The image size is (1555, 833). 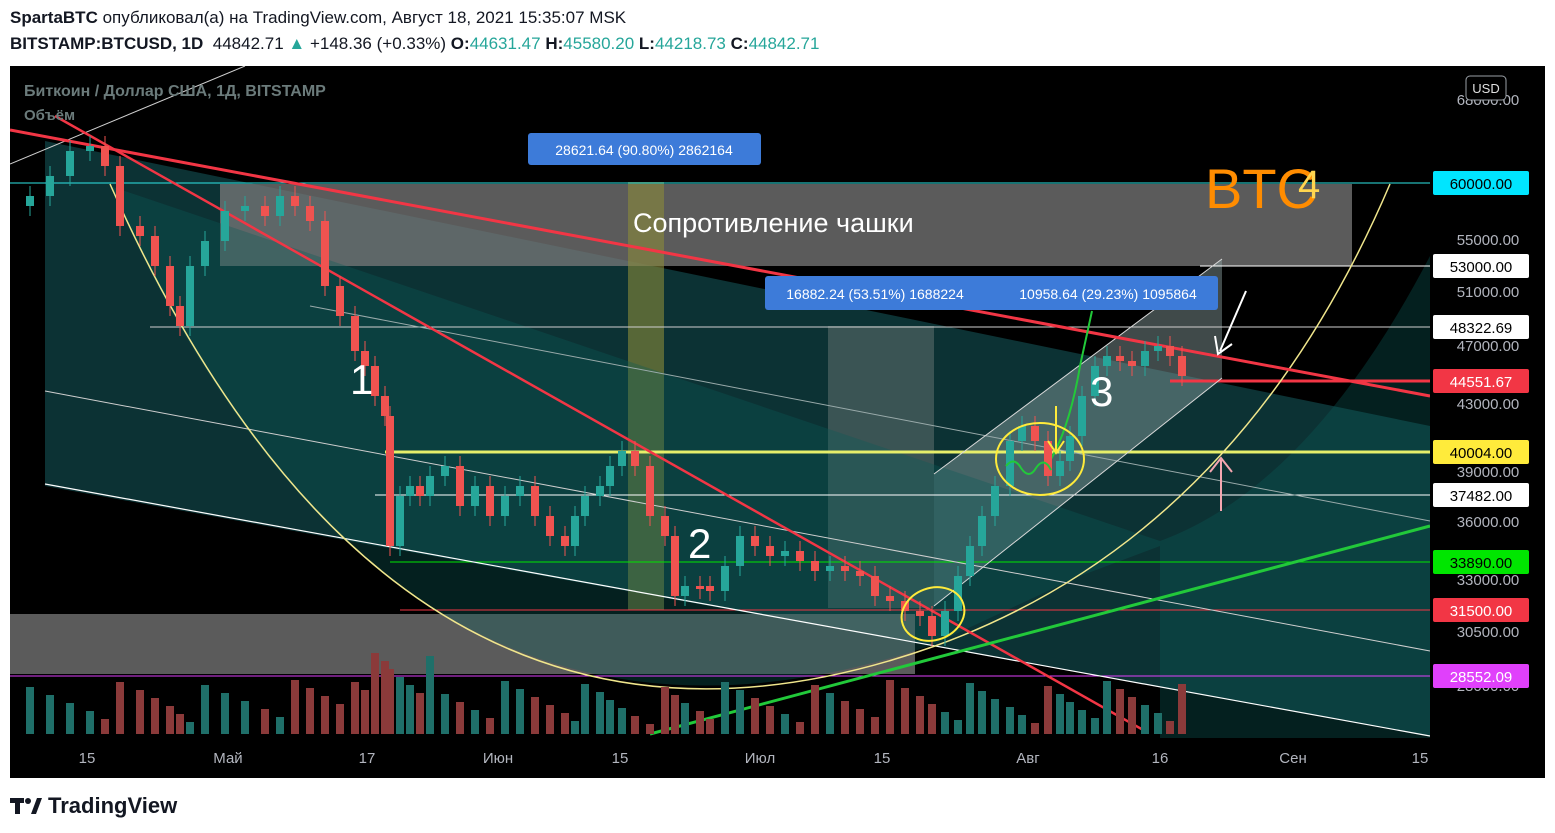 What do you see at coordinates (720, 758) in the screenshot?
I see `time-axis: 15 Май 17 Июн 15 Июл 15 Авг 16 Сен 15` at bounding box center [720, 758].